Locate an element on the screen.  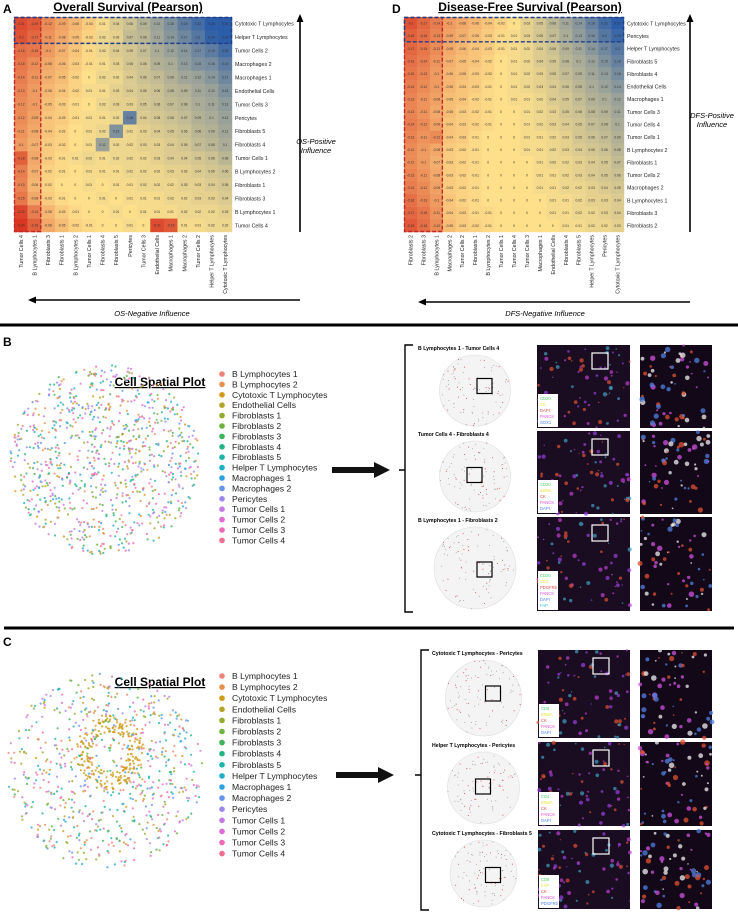
cell-label: -0.15 is located at coordinates (424, 49).